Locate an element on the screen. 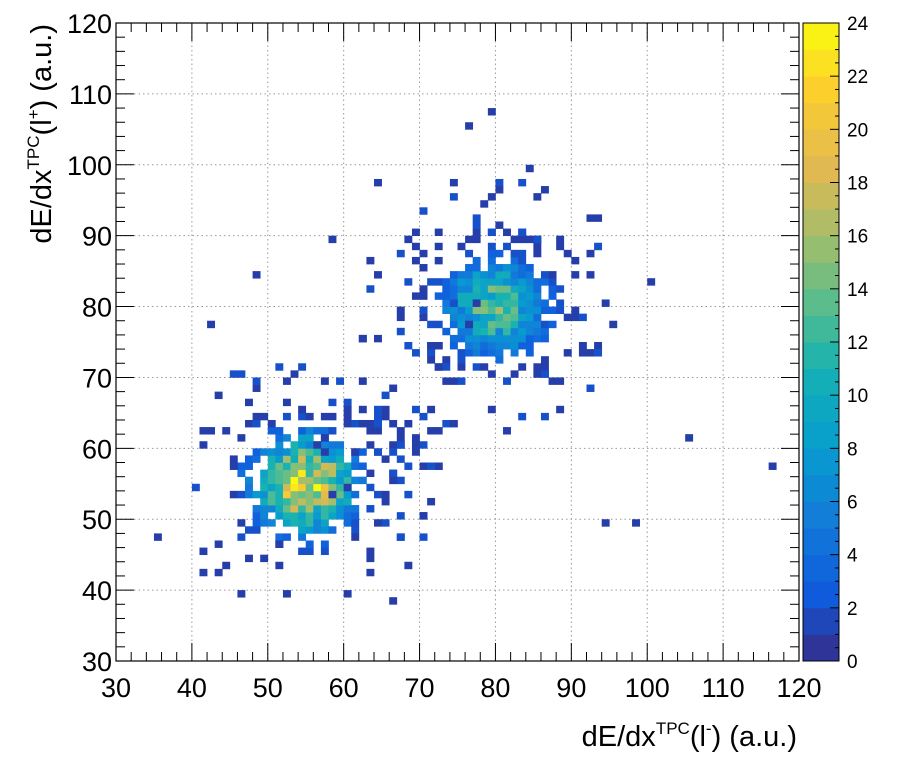 Image resolution: width=898 pixels, height=780 pixels. y-tick-label: 120 is located at coordinates (89, 24).